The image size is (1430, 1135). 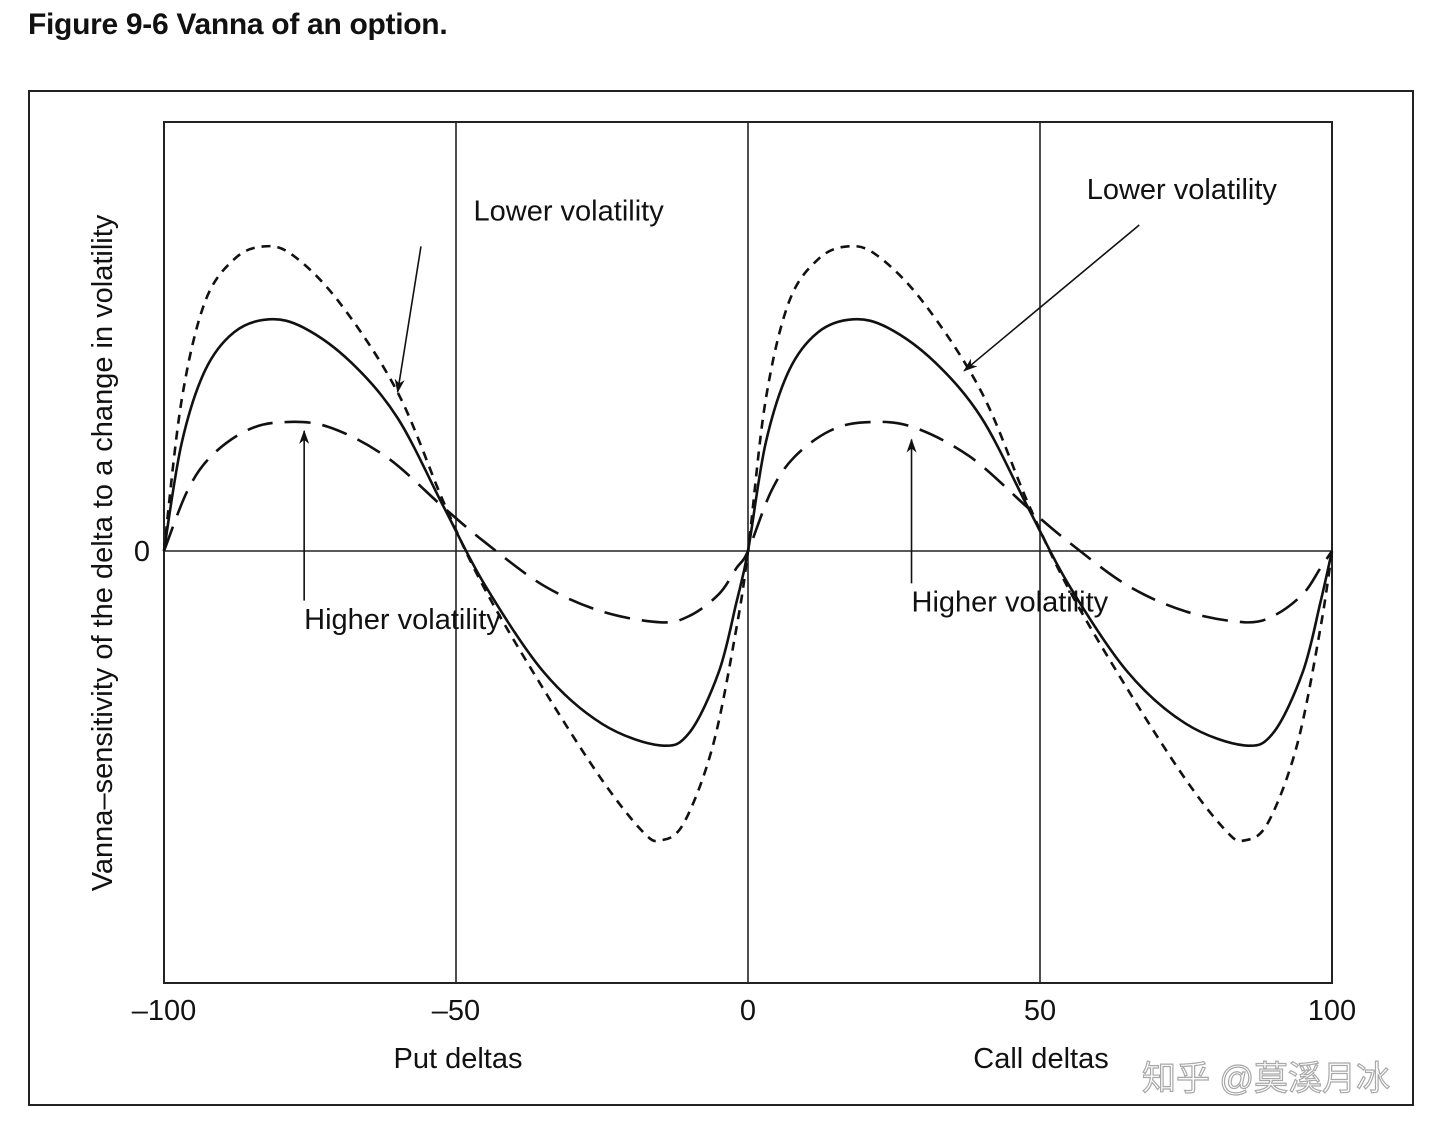 I want to click on x-axis-label-put: Put deltas, so click(x=458, y=1059).